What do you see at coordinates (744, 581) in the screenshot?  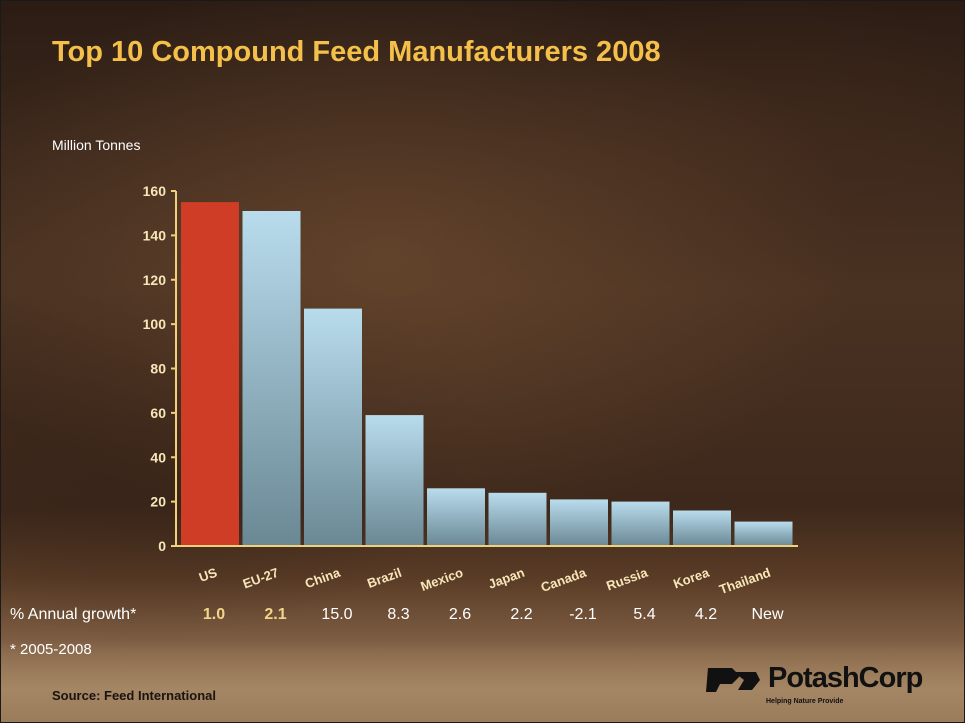 I see `x-tick-label: Thailand` at bounding box center [744, 581].